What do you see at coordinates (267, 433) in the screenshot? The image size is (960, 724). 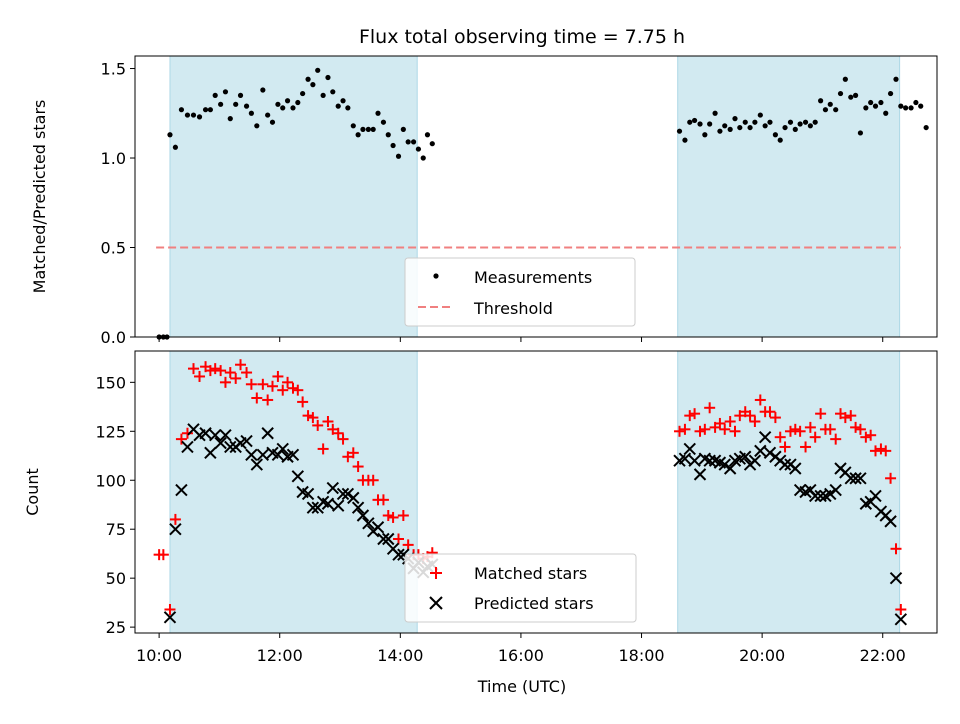 I see `count-series1-point-18-b` at bounding box center [267, 433].